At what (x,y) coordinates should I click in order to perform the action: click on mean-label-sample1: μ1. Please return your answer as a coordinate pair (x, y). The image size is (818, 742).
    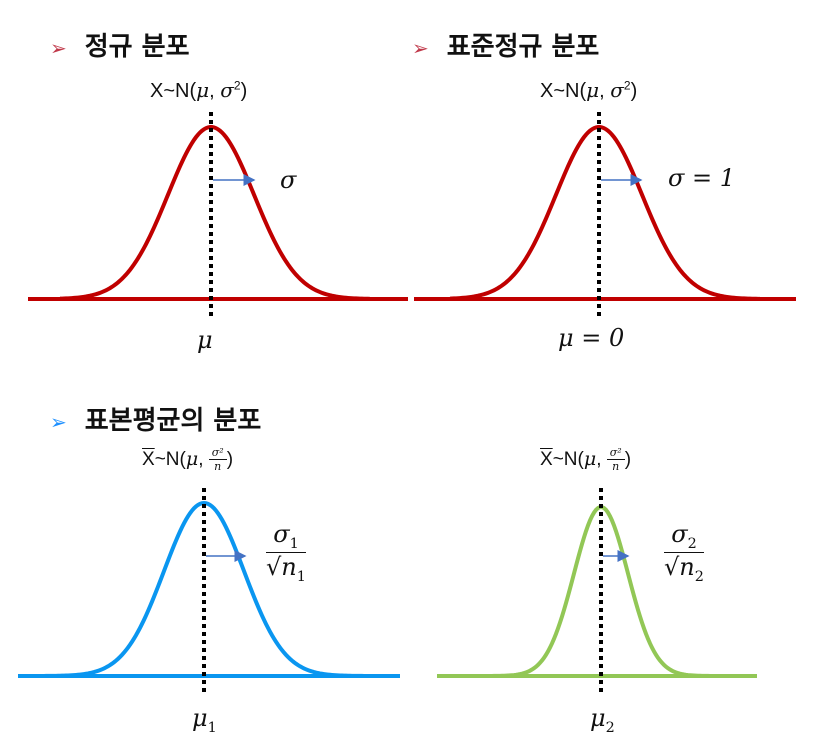
    Looking at the image, I should click on (204, 720).